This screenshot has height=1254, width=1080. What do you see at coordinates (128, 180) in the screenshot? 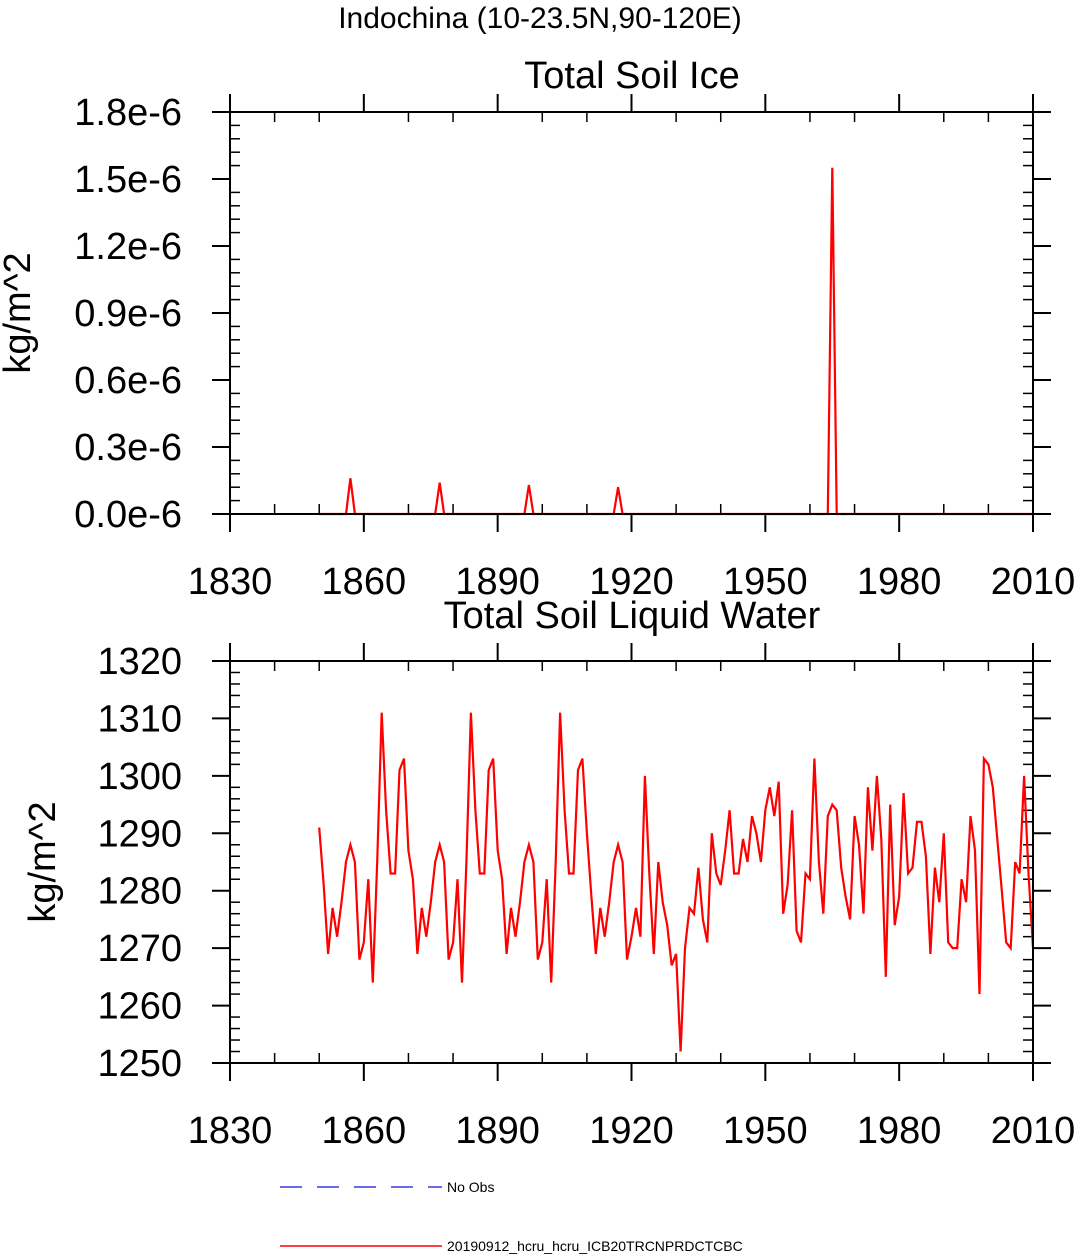
I see `y-tick-label: 1.5e-6` at bounding box center [128, 180].